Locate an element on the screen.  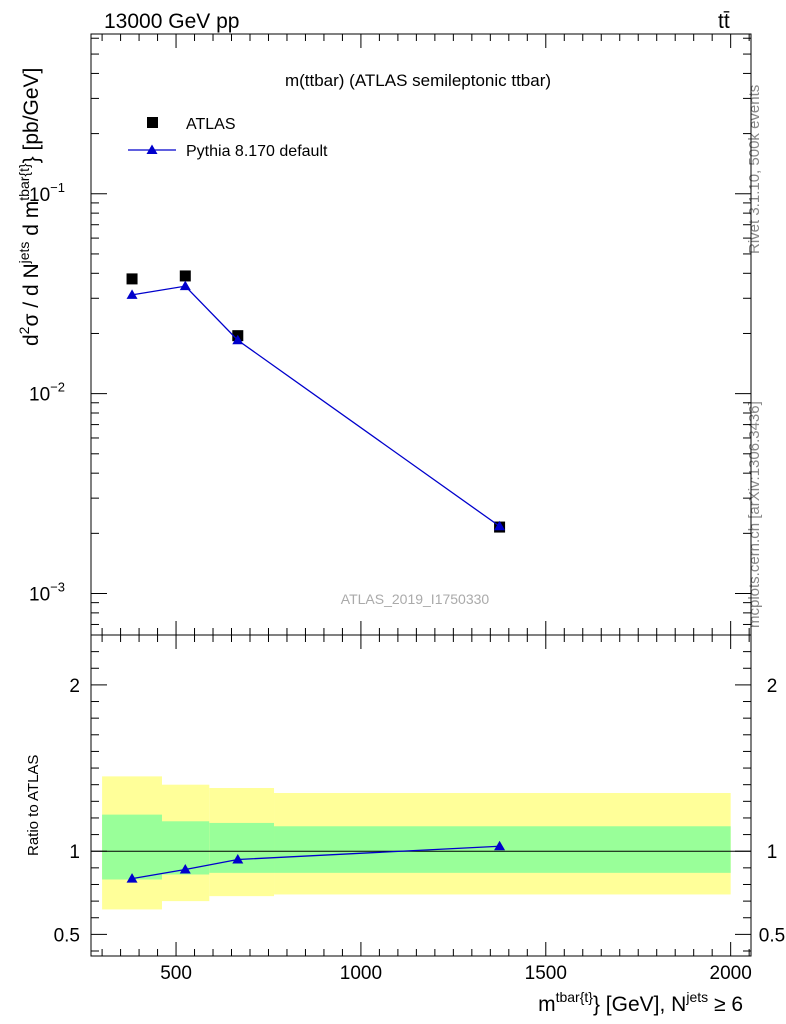
legend-atlas-marker is located at coordinates (152, 122).